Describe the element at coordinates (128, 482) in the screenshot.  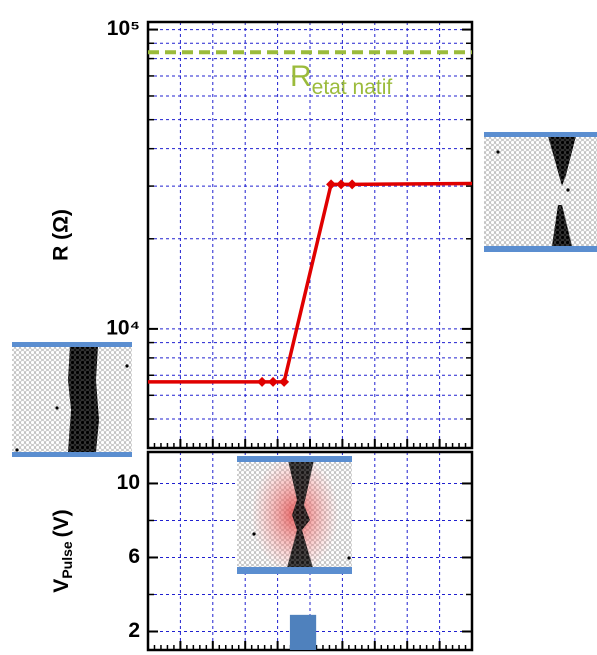
I see `y-tick-label: 10` at that location.